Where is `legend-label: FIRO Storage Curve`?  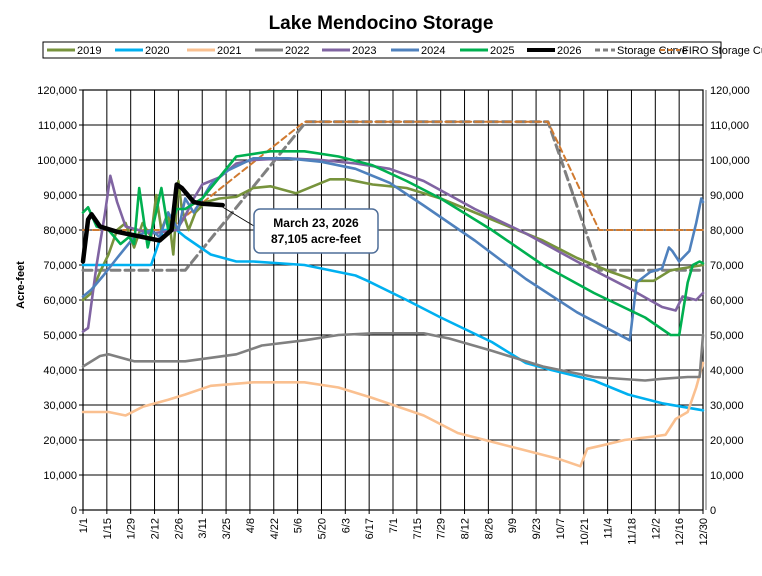
legend-label: FIRO Storage Curve is located at coordinates (722, 51).